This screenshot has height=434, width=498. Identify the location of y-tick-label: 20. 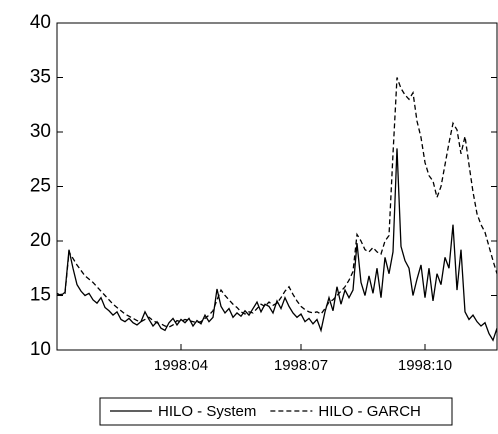
(40, 240).